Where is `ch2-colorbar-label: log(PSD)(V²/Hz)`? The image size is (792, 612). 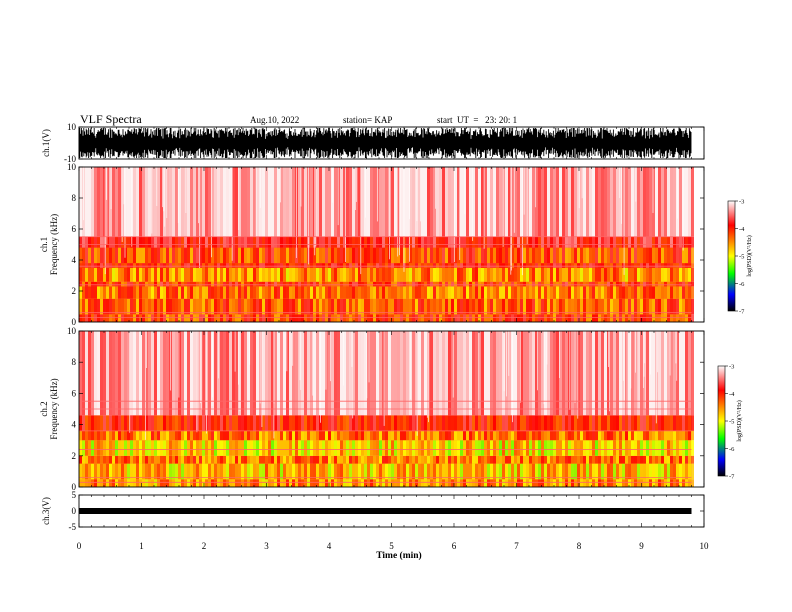
ch2-colorbar-label: log(PSD)(V²/Hz) is located at coordinates (739, 420).